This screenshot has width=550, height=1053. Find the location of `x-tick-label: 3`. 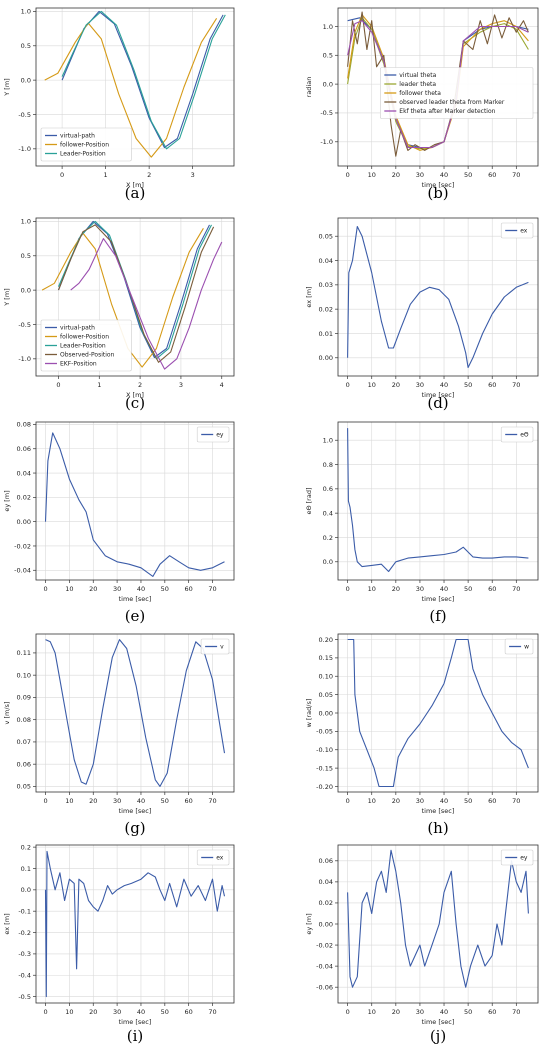

x-tick-label: 3 is located at coordinates (193, 175).